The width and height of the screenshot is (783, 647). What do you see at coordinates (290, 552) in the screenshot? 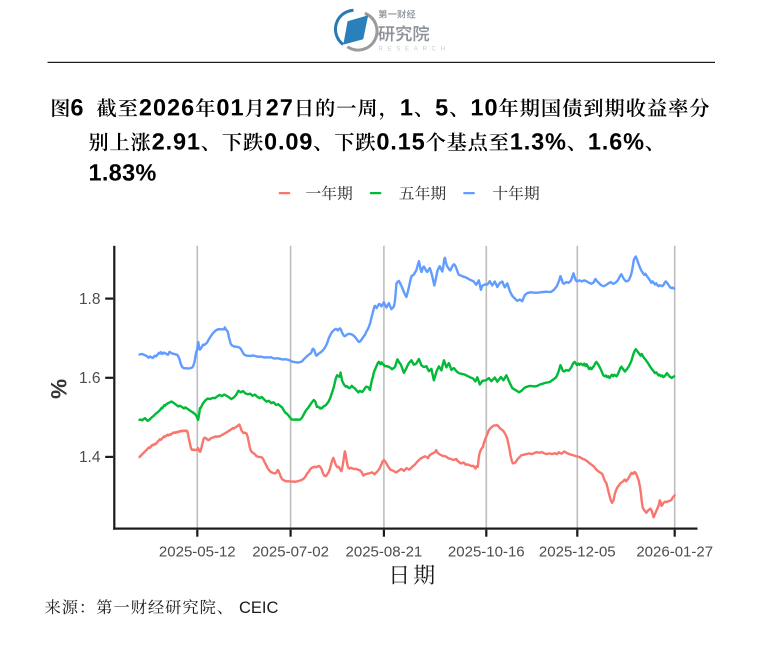
I see `svg-text: 2025-07-02` at bounding box center [290, 552].